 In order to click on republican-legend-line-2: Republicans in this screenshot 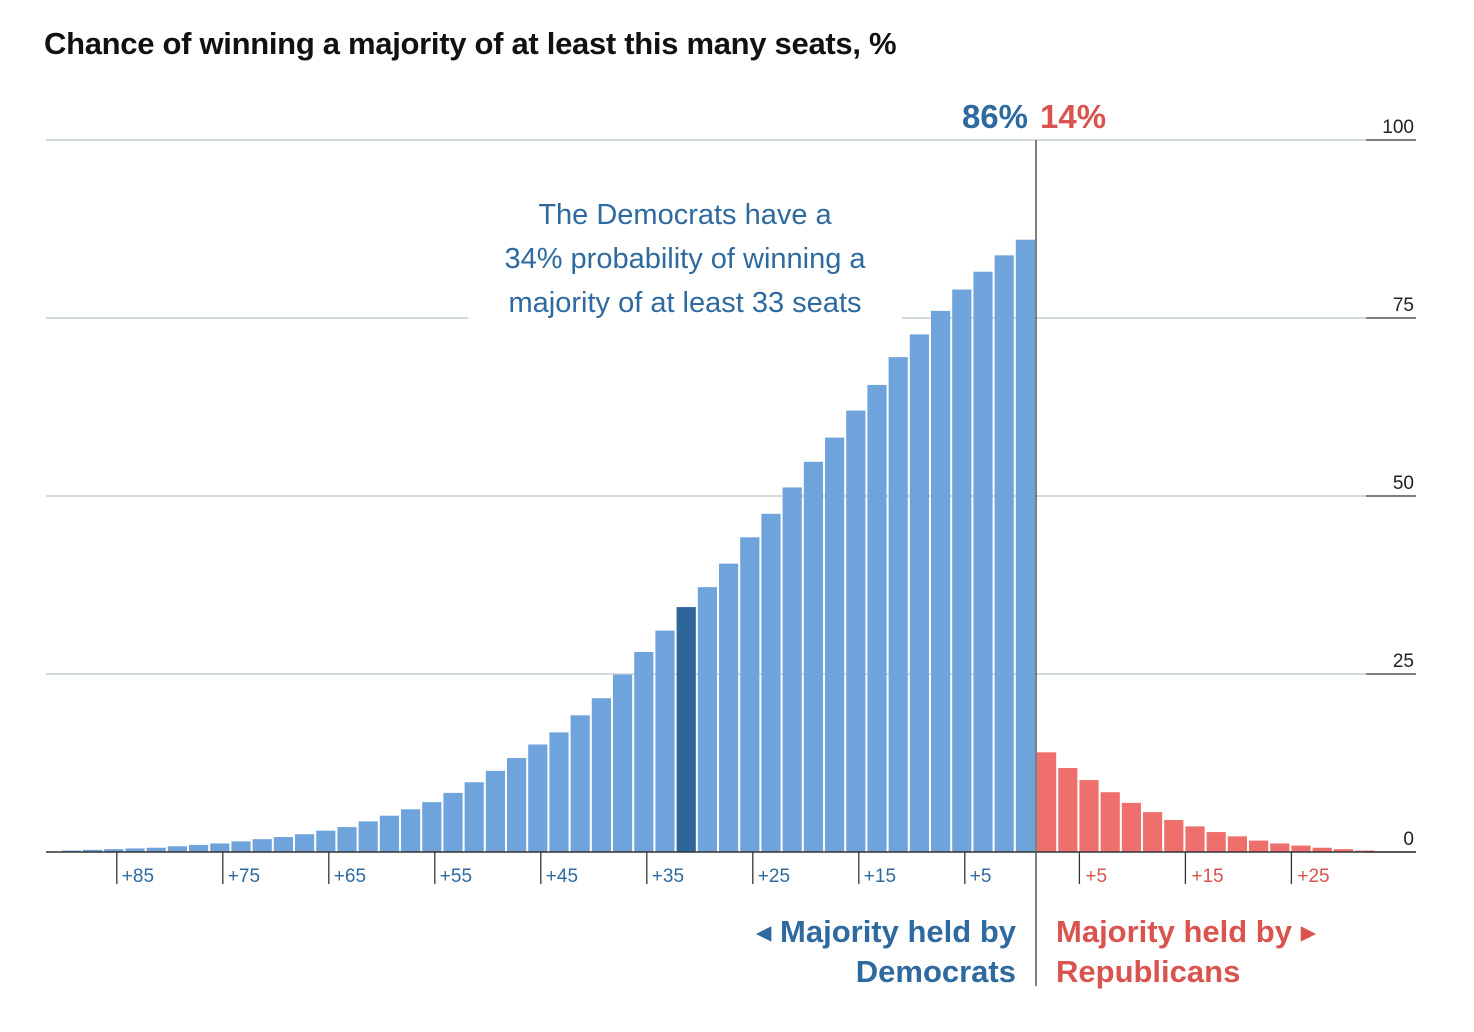, I will do `click(1148, 971)`.